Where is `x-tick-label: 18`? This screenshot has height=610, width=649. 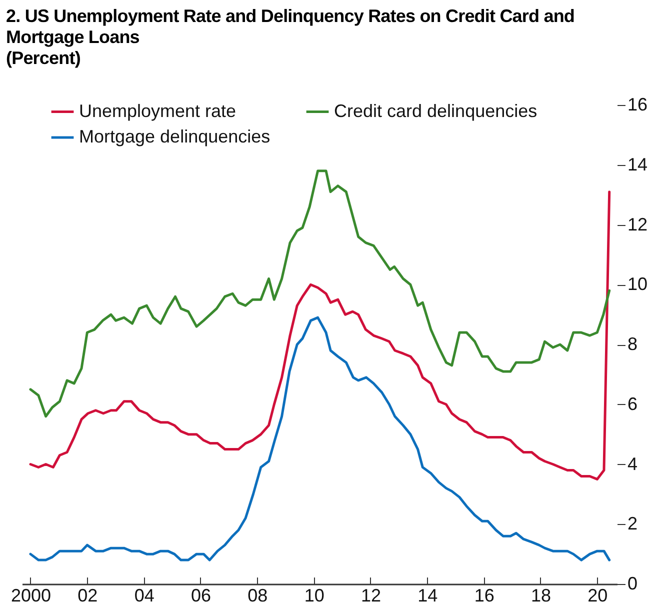 x-tick-label: 18 is located at coordinates (541, 596).